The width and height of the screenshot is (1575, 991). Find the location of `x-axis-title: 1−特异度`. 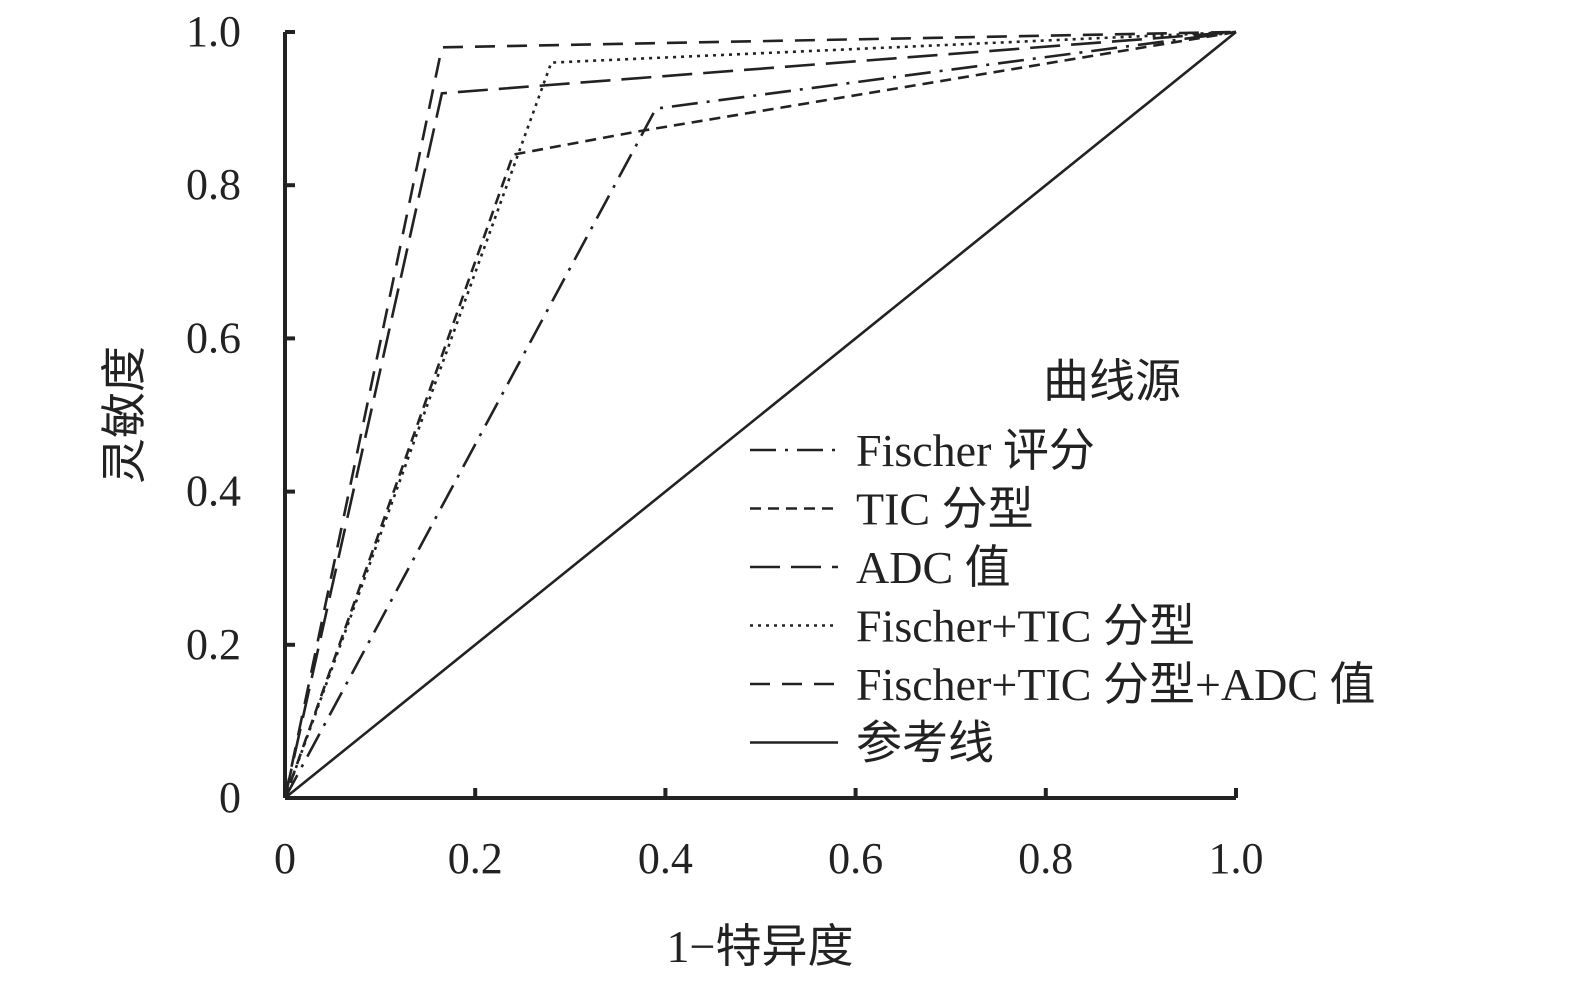

x-axis-title: 1−特异度 is located at coordinates (760, 946).